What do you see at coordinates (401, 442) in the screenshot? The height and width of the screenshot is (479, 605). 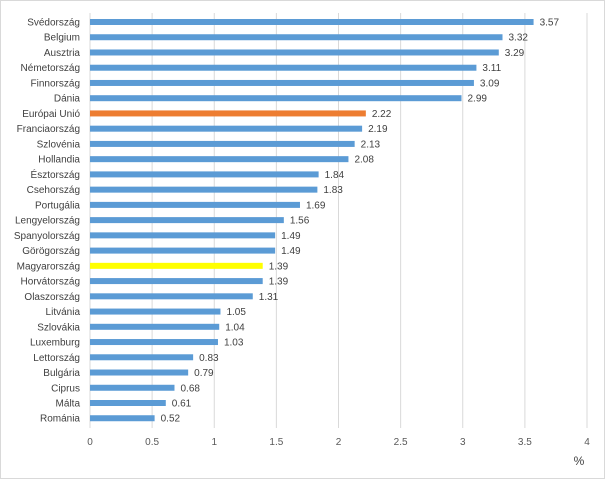 I see `x-tick-label: 2.5` at bounding box center [401, 442].